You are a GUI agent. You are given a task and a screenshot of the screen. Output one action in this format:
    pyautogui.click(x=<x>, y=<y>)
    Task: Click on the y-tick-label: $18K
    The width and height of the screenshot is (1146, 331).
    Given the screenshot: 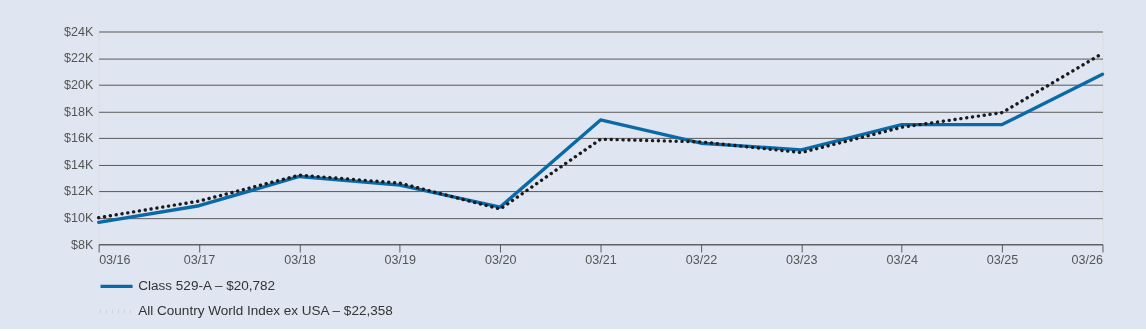 What is the action you would take?
    pyautogui.click(x=78, y=111)
    